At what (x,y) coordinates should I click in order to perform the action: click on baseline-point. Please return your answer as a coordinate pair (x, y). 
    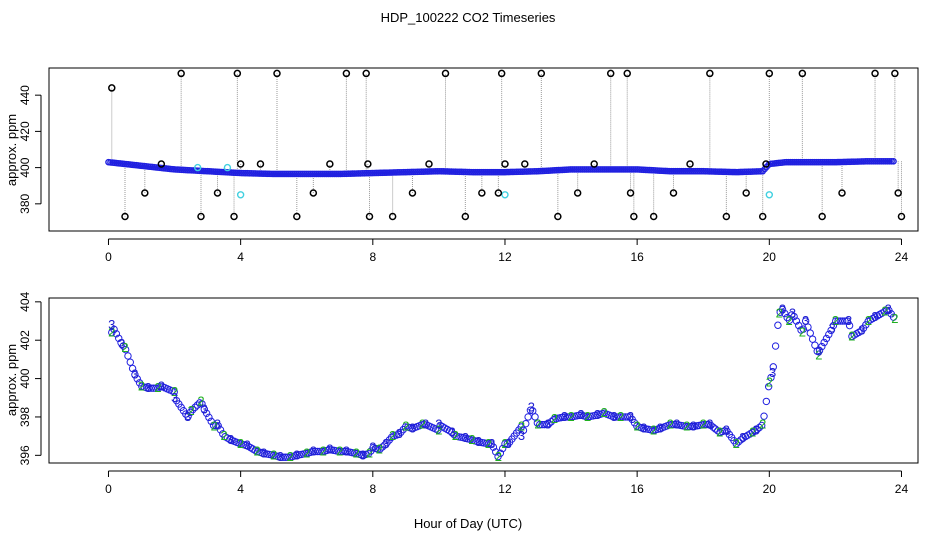
    Looking at the image, I should click on (893, 161).